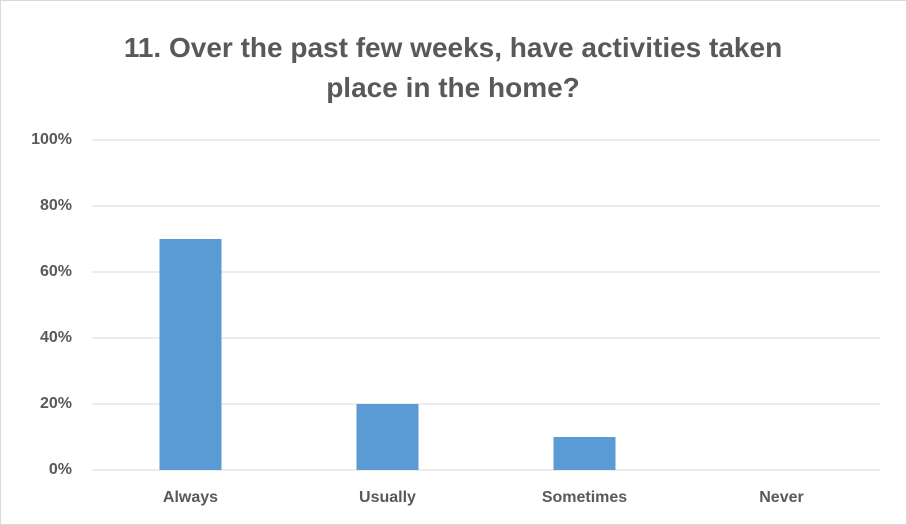  Describe the element at coordinates (56, 205) in the screenshot. I see `y-tick-label: 80%` at that location.